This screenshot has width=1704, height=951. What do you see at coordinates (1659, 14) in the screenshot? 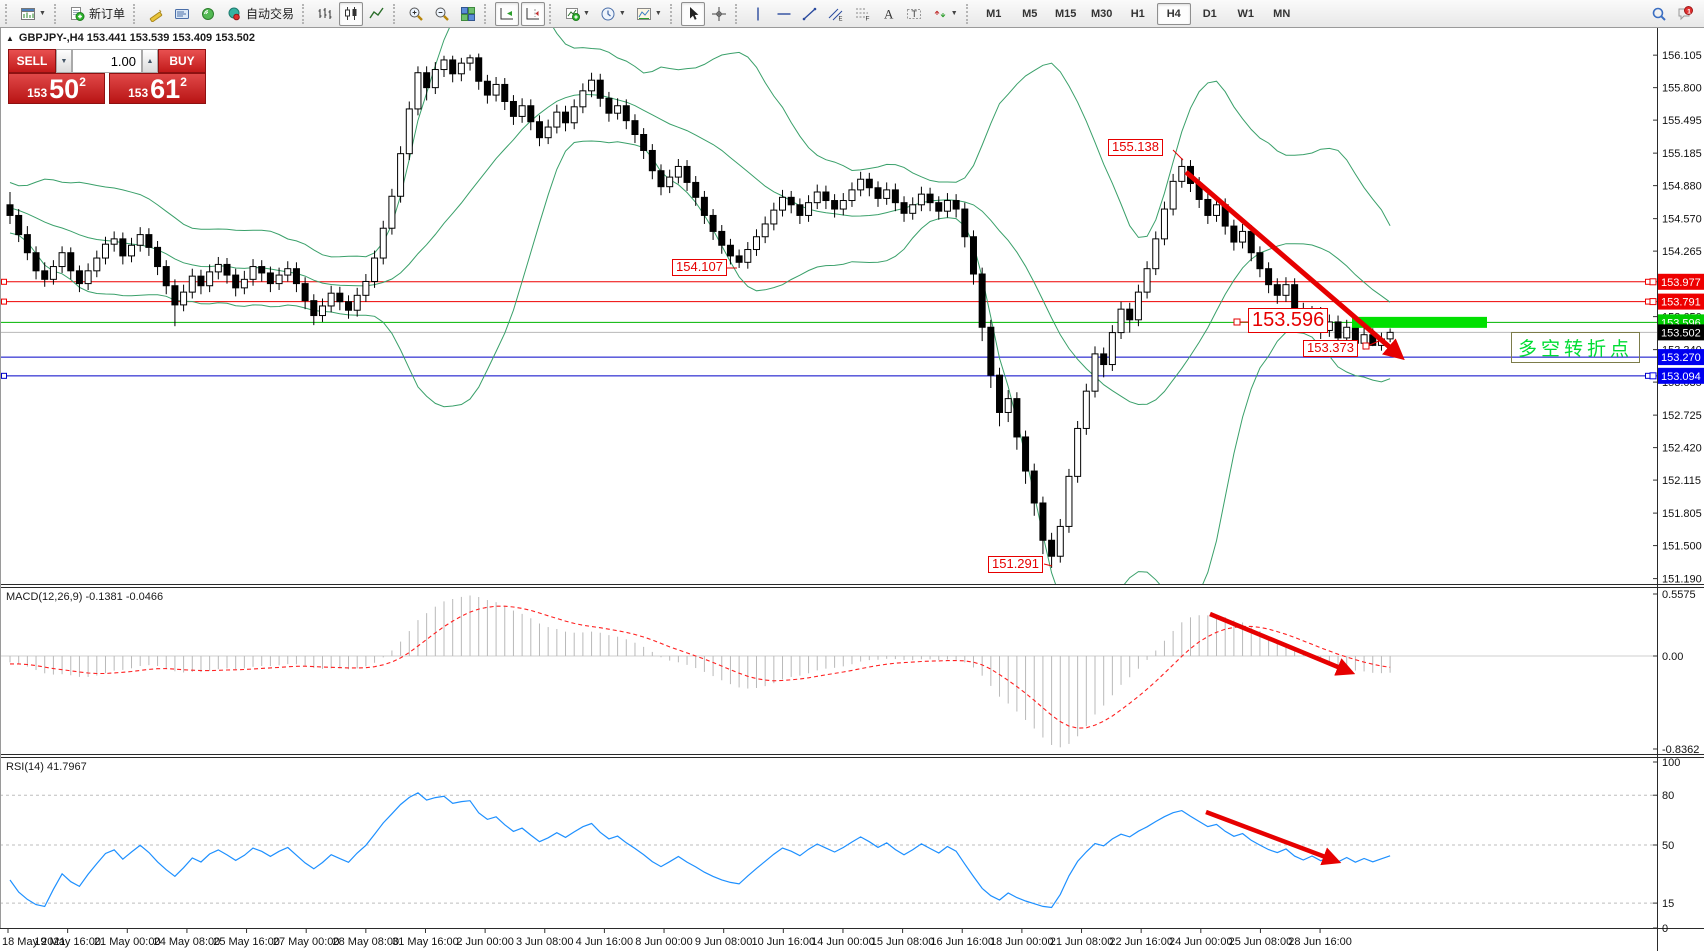
I see `search-button` at bounding box center [1659, 14].